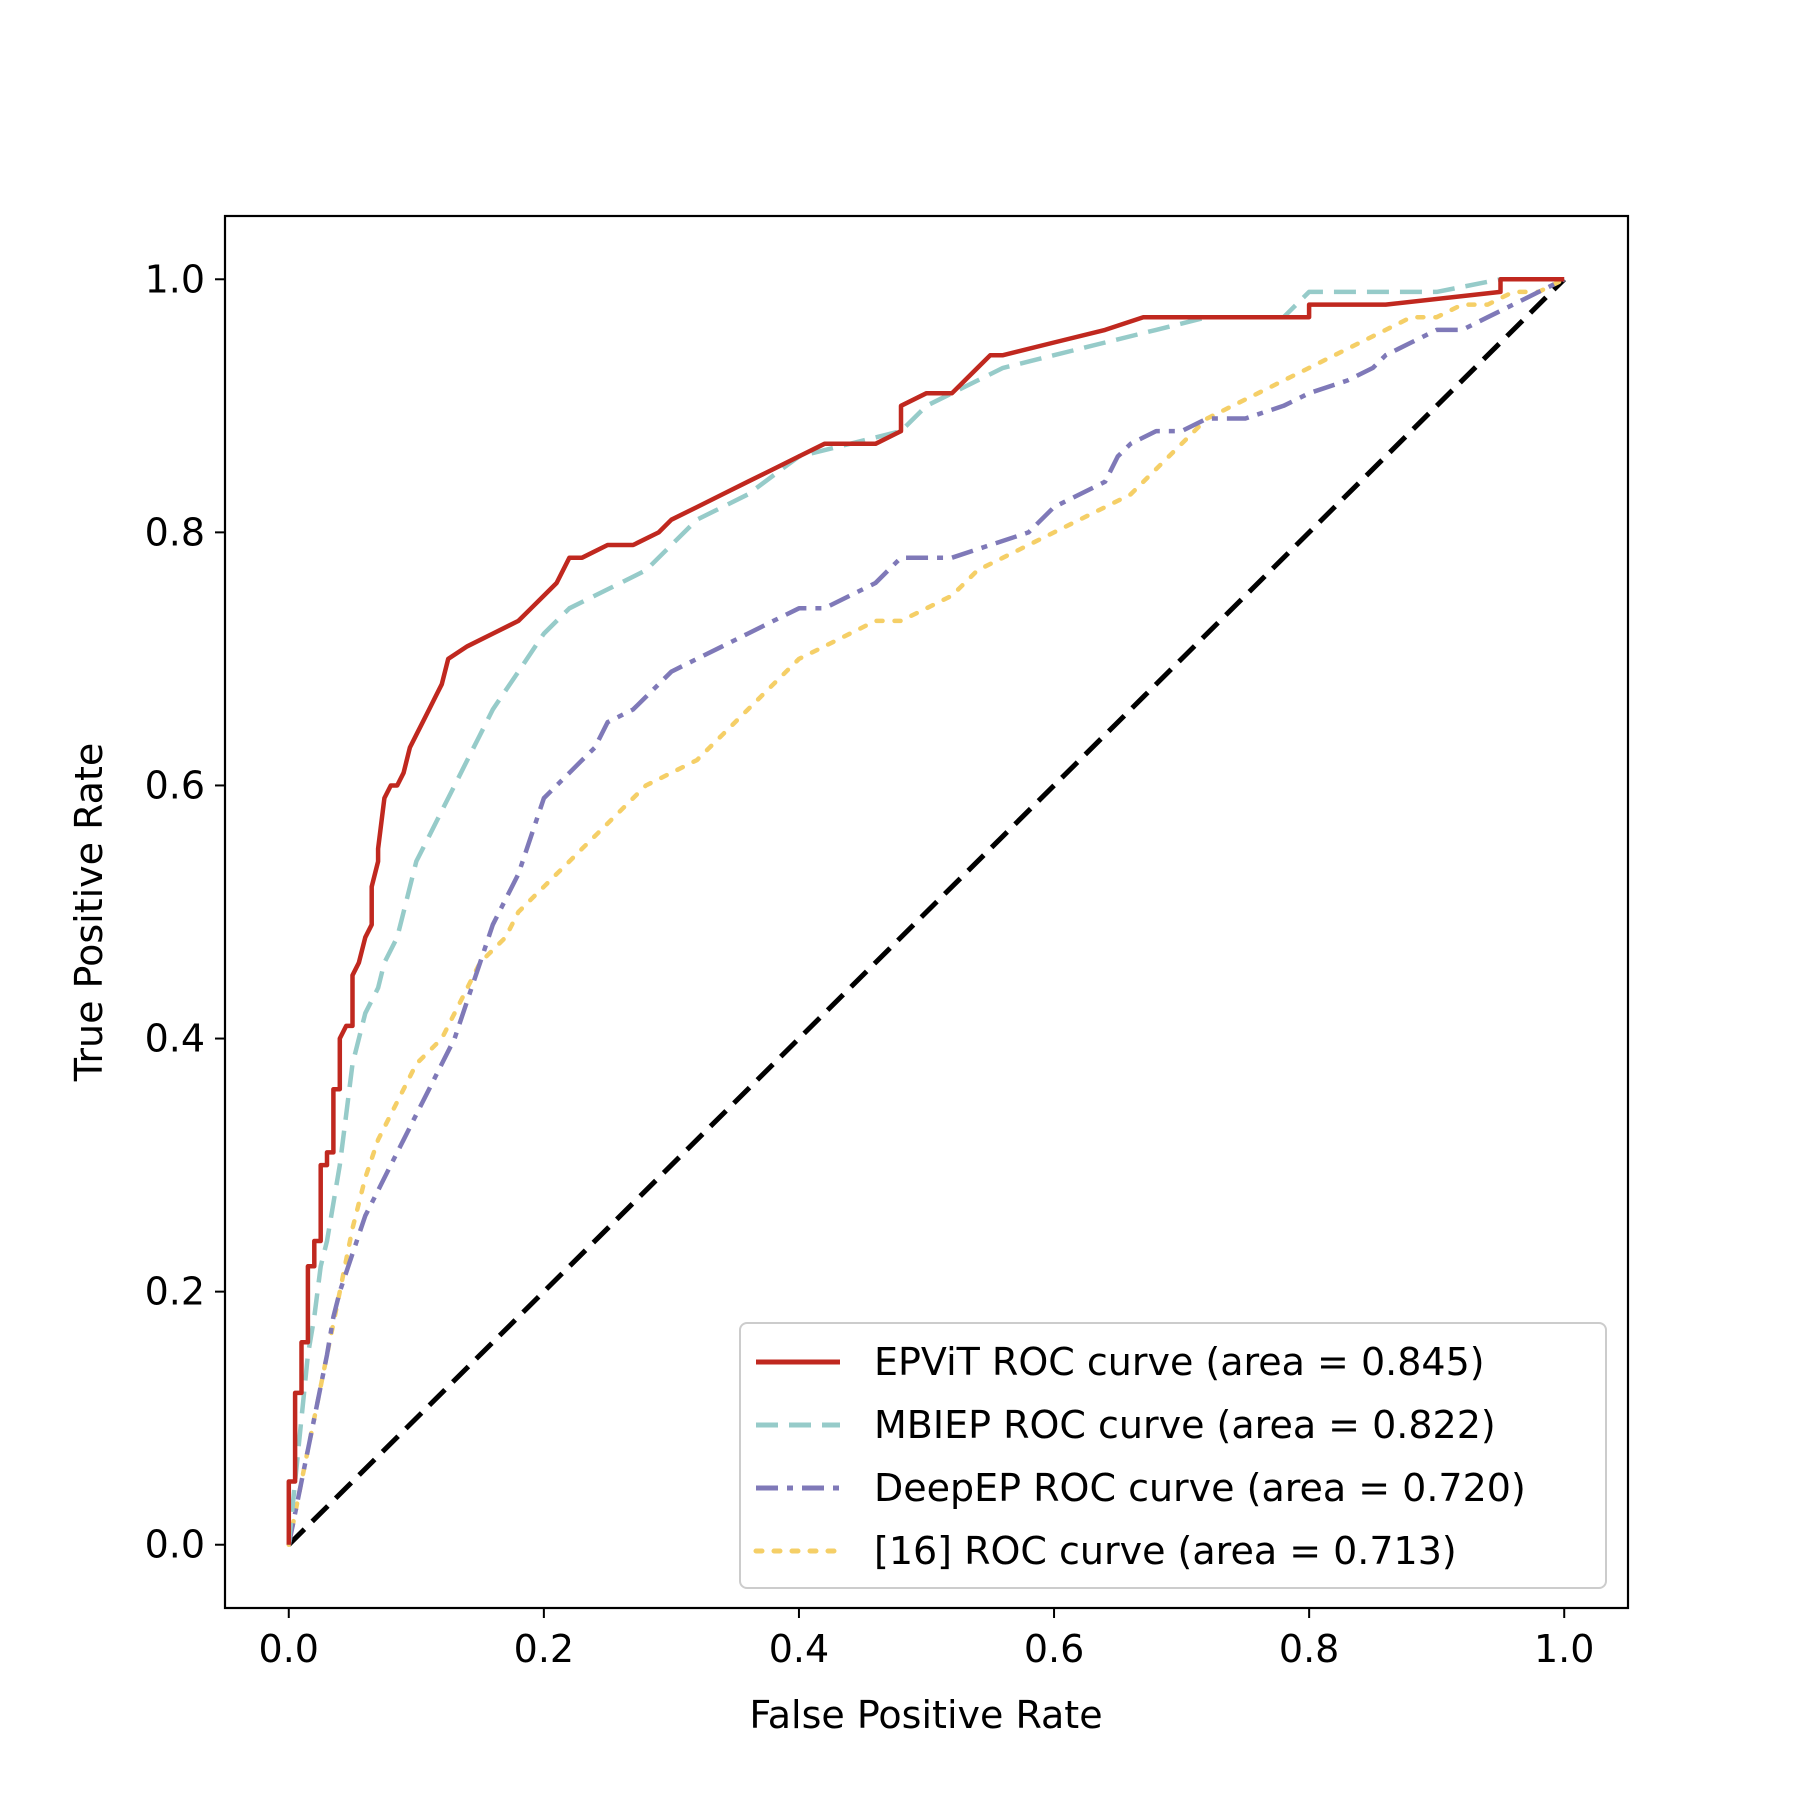 Image resolution: width=1800 pixels, height=1800 pixels. I want to click on legend-label: [16] ROC curve (area = 0.713), so click(1165, 1551).